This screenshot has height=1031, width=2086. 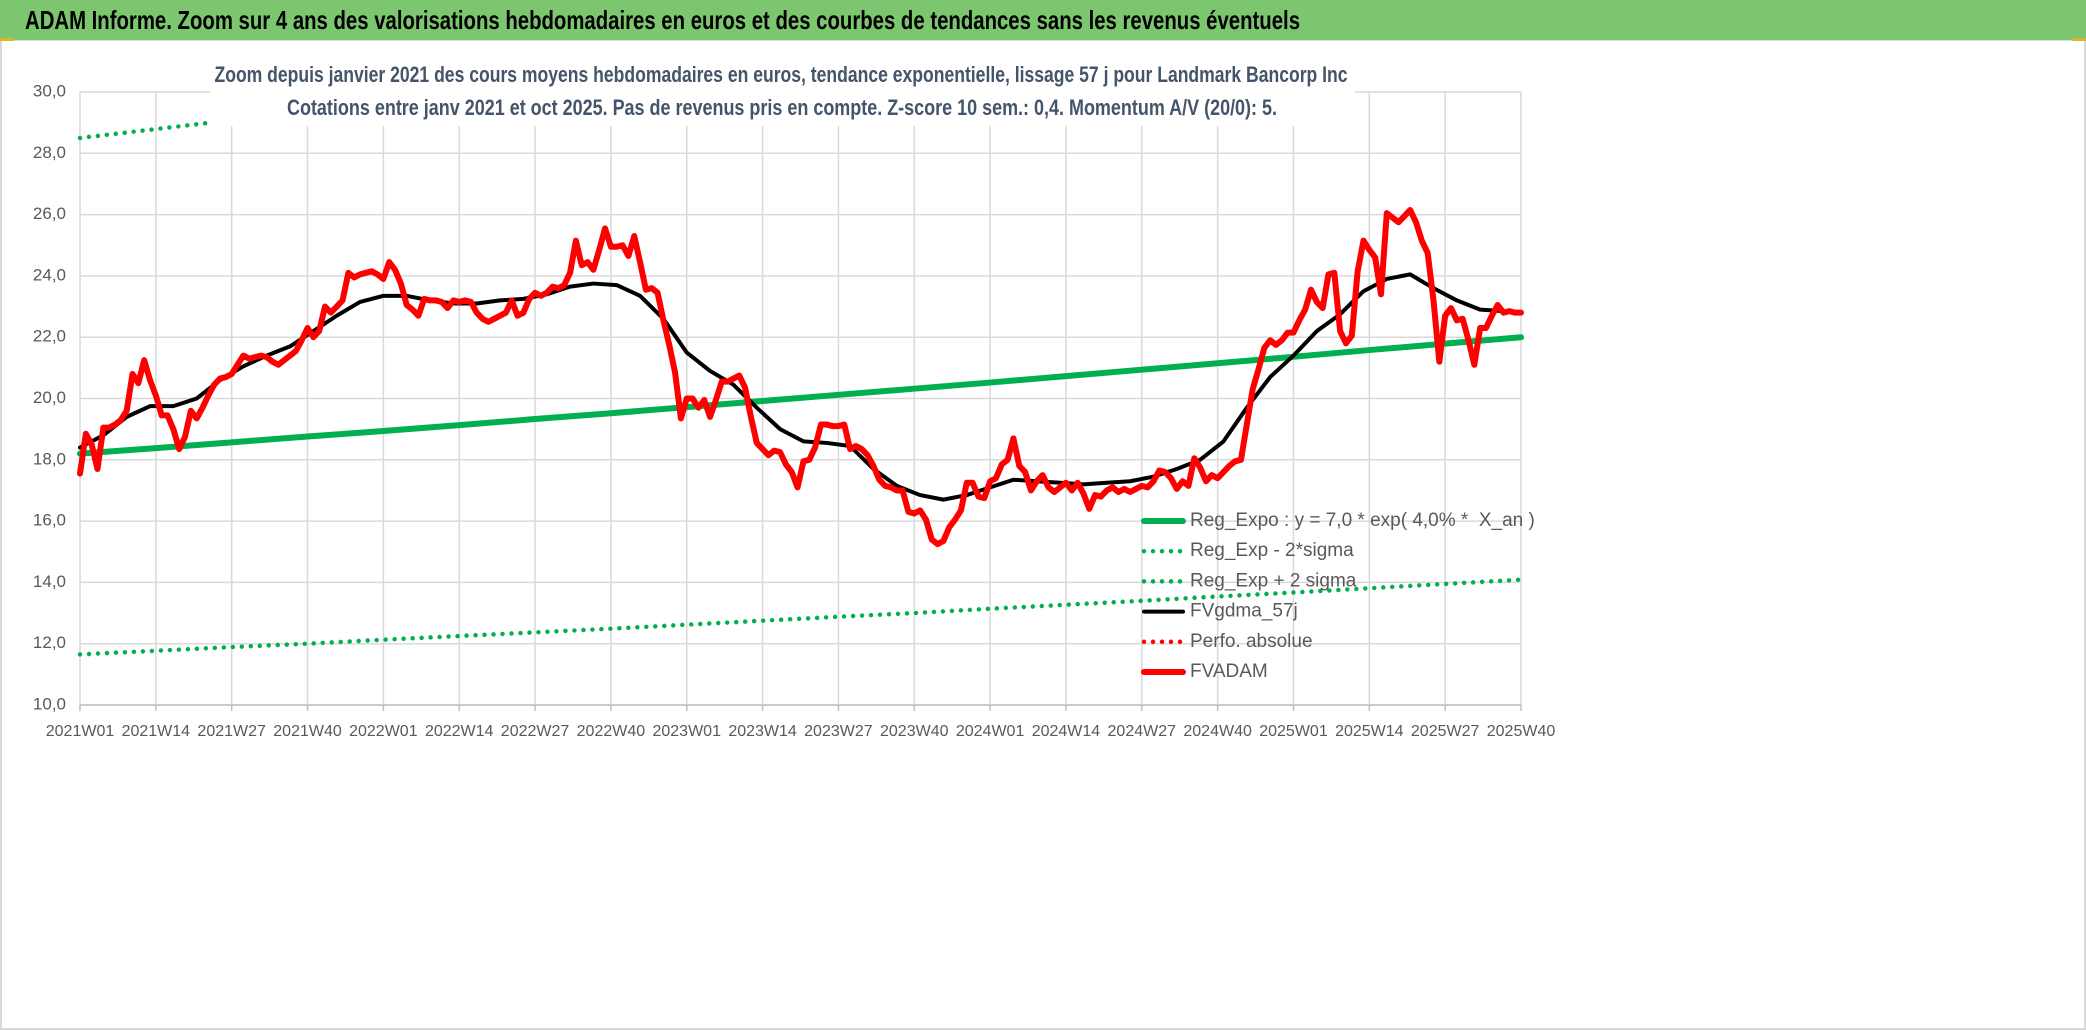 What do you see at coordinates (1362, 520) in the screenshot?
I see `legend-label: Reg_Expo : y = 7,0 * exp( 4,0% * X_an )` at bounding box center [1362, 520].